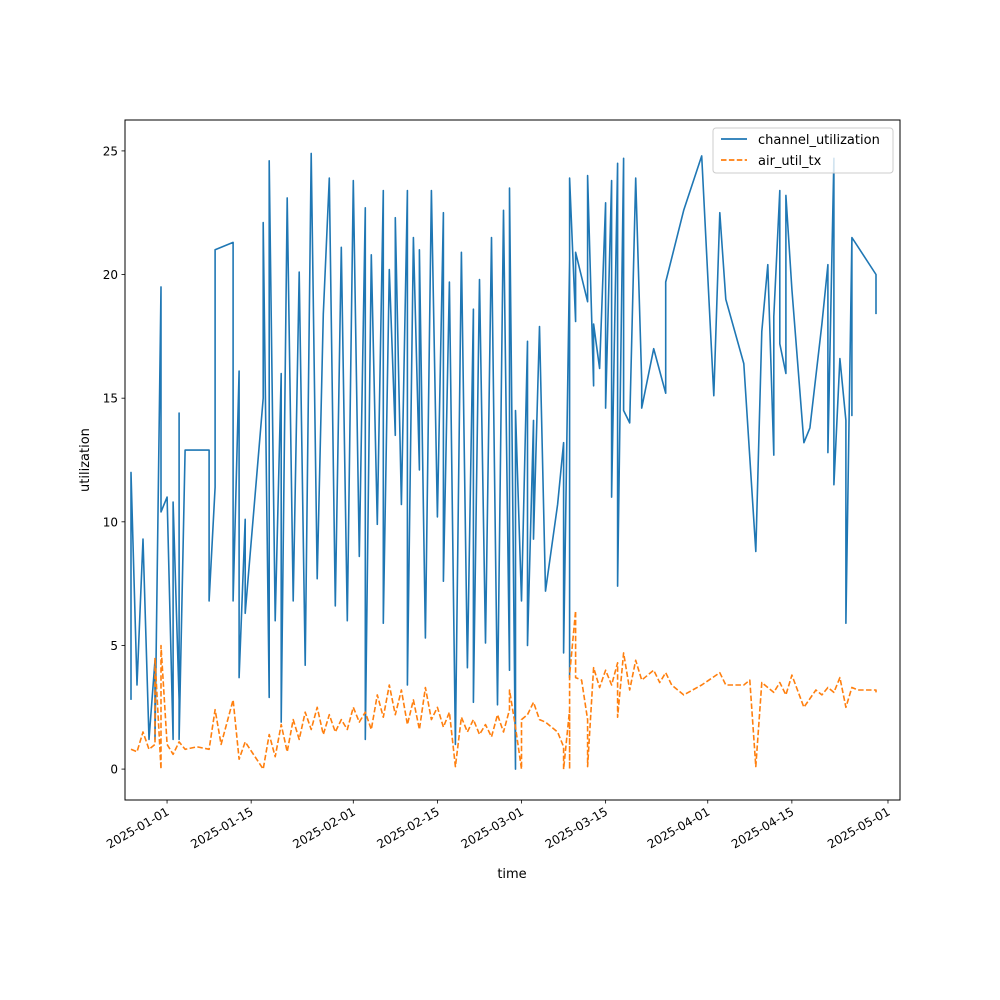 This screenshot has height=1000, width=1000. Describe the element at coordinates (790, 161) in the screenshot. I see `legend-label-air-util-tx: air_util_tx` at that location.